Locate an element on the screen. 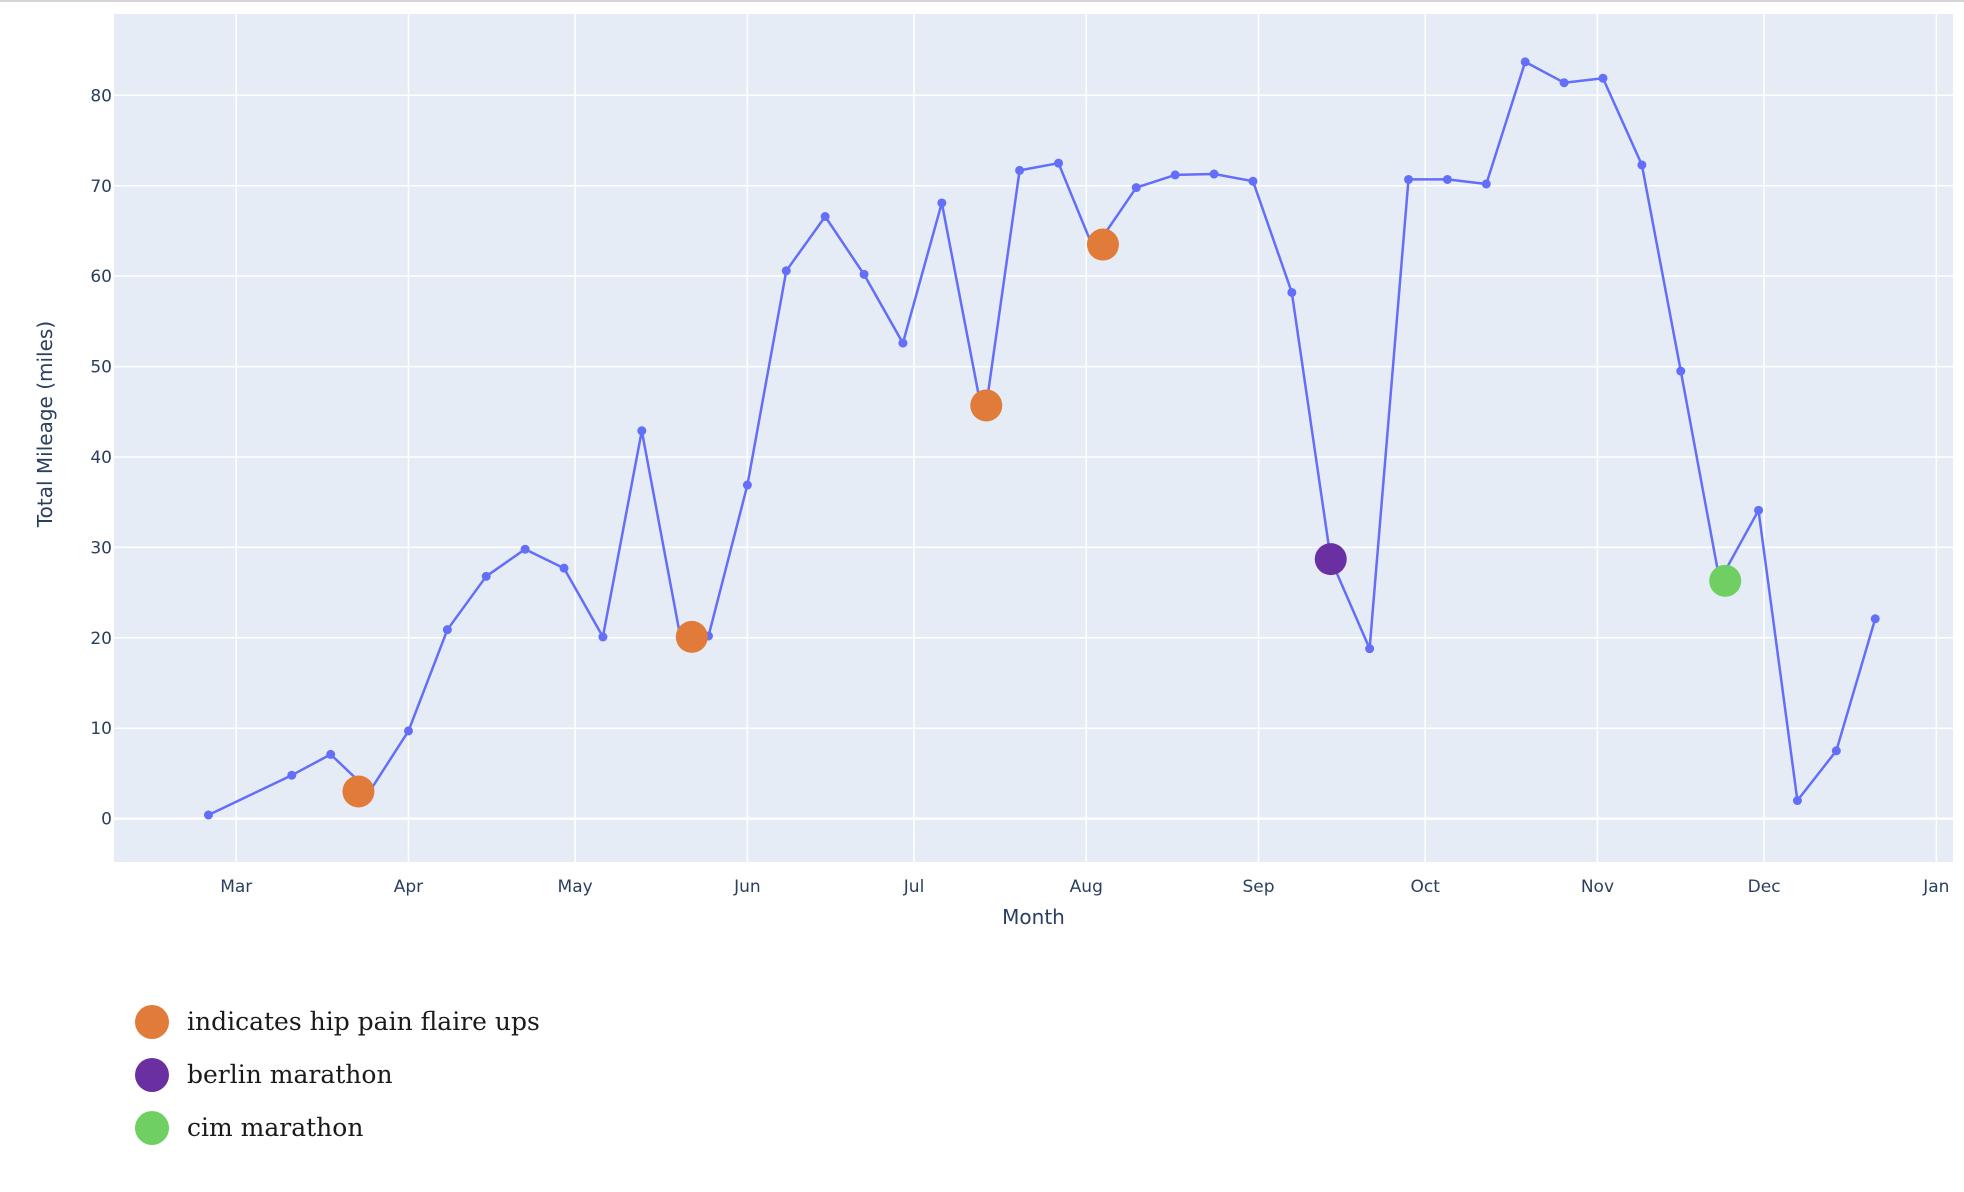 The height and width of the screenshot is (1192, 1964). x-tick-label: Jun is located at coordinates (747, 887).